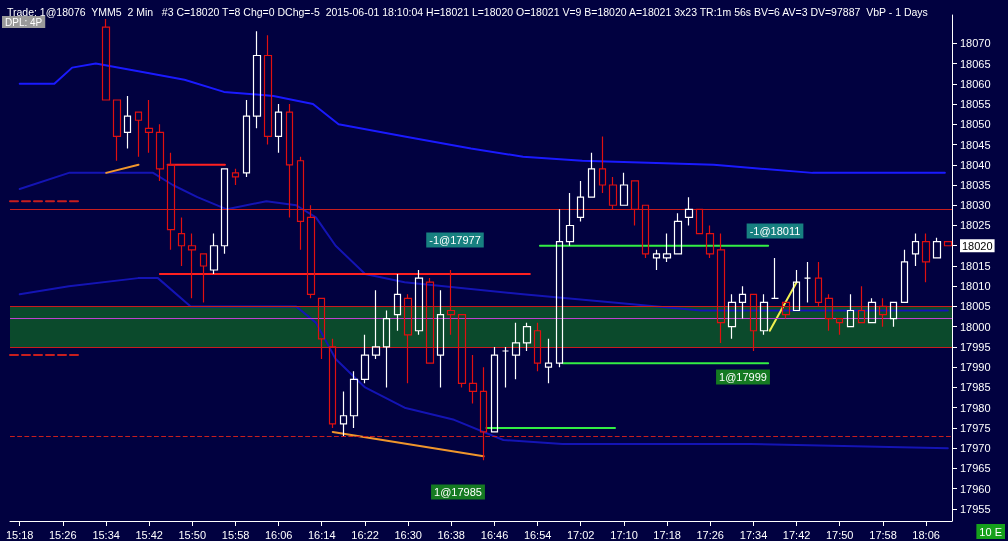 Image resolution: width=1008 pixels, height=541 pixels. Describe the element at coordinates (975, 124) in the screenshot. I see `y-tick-label: 18050` at that location.